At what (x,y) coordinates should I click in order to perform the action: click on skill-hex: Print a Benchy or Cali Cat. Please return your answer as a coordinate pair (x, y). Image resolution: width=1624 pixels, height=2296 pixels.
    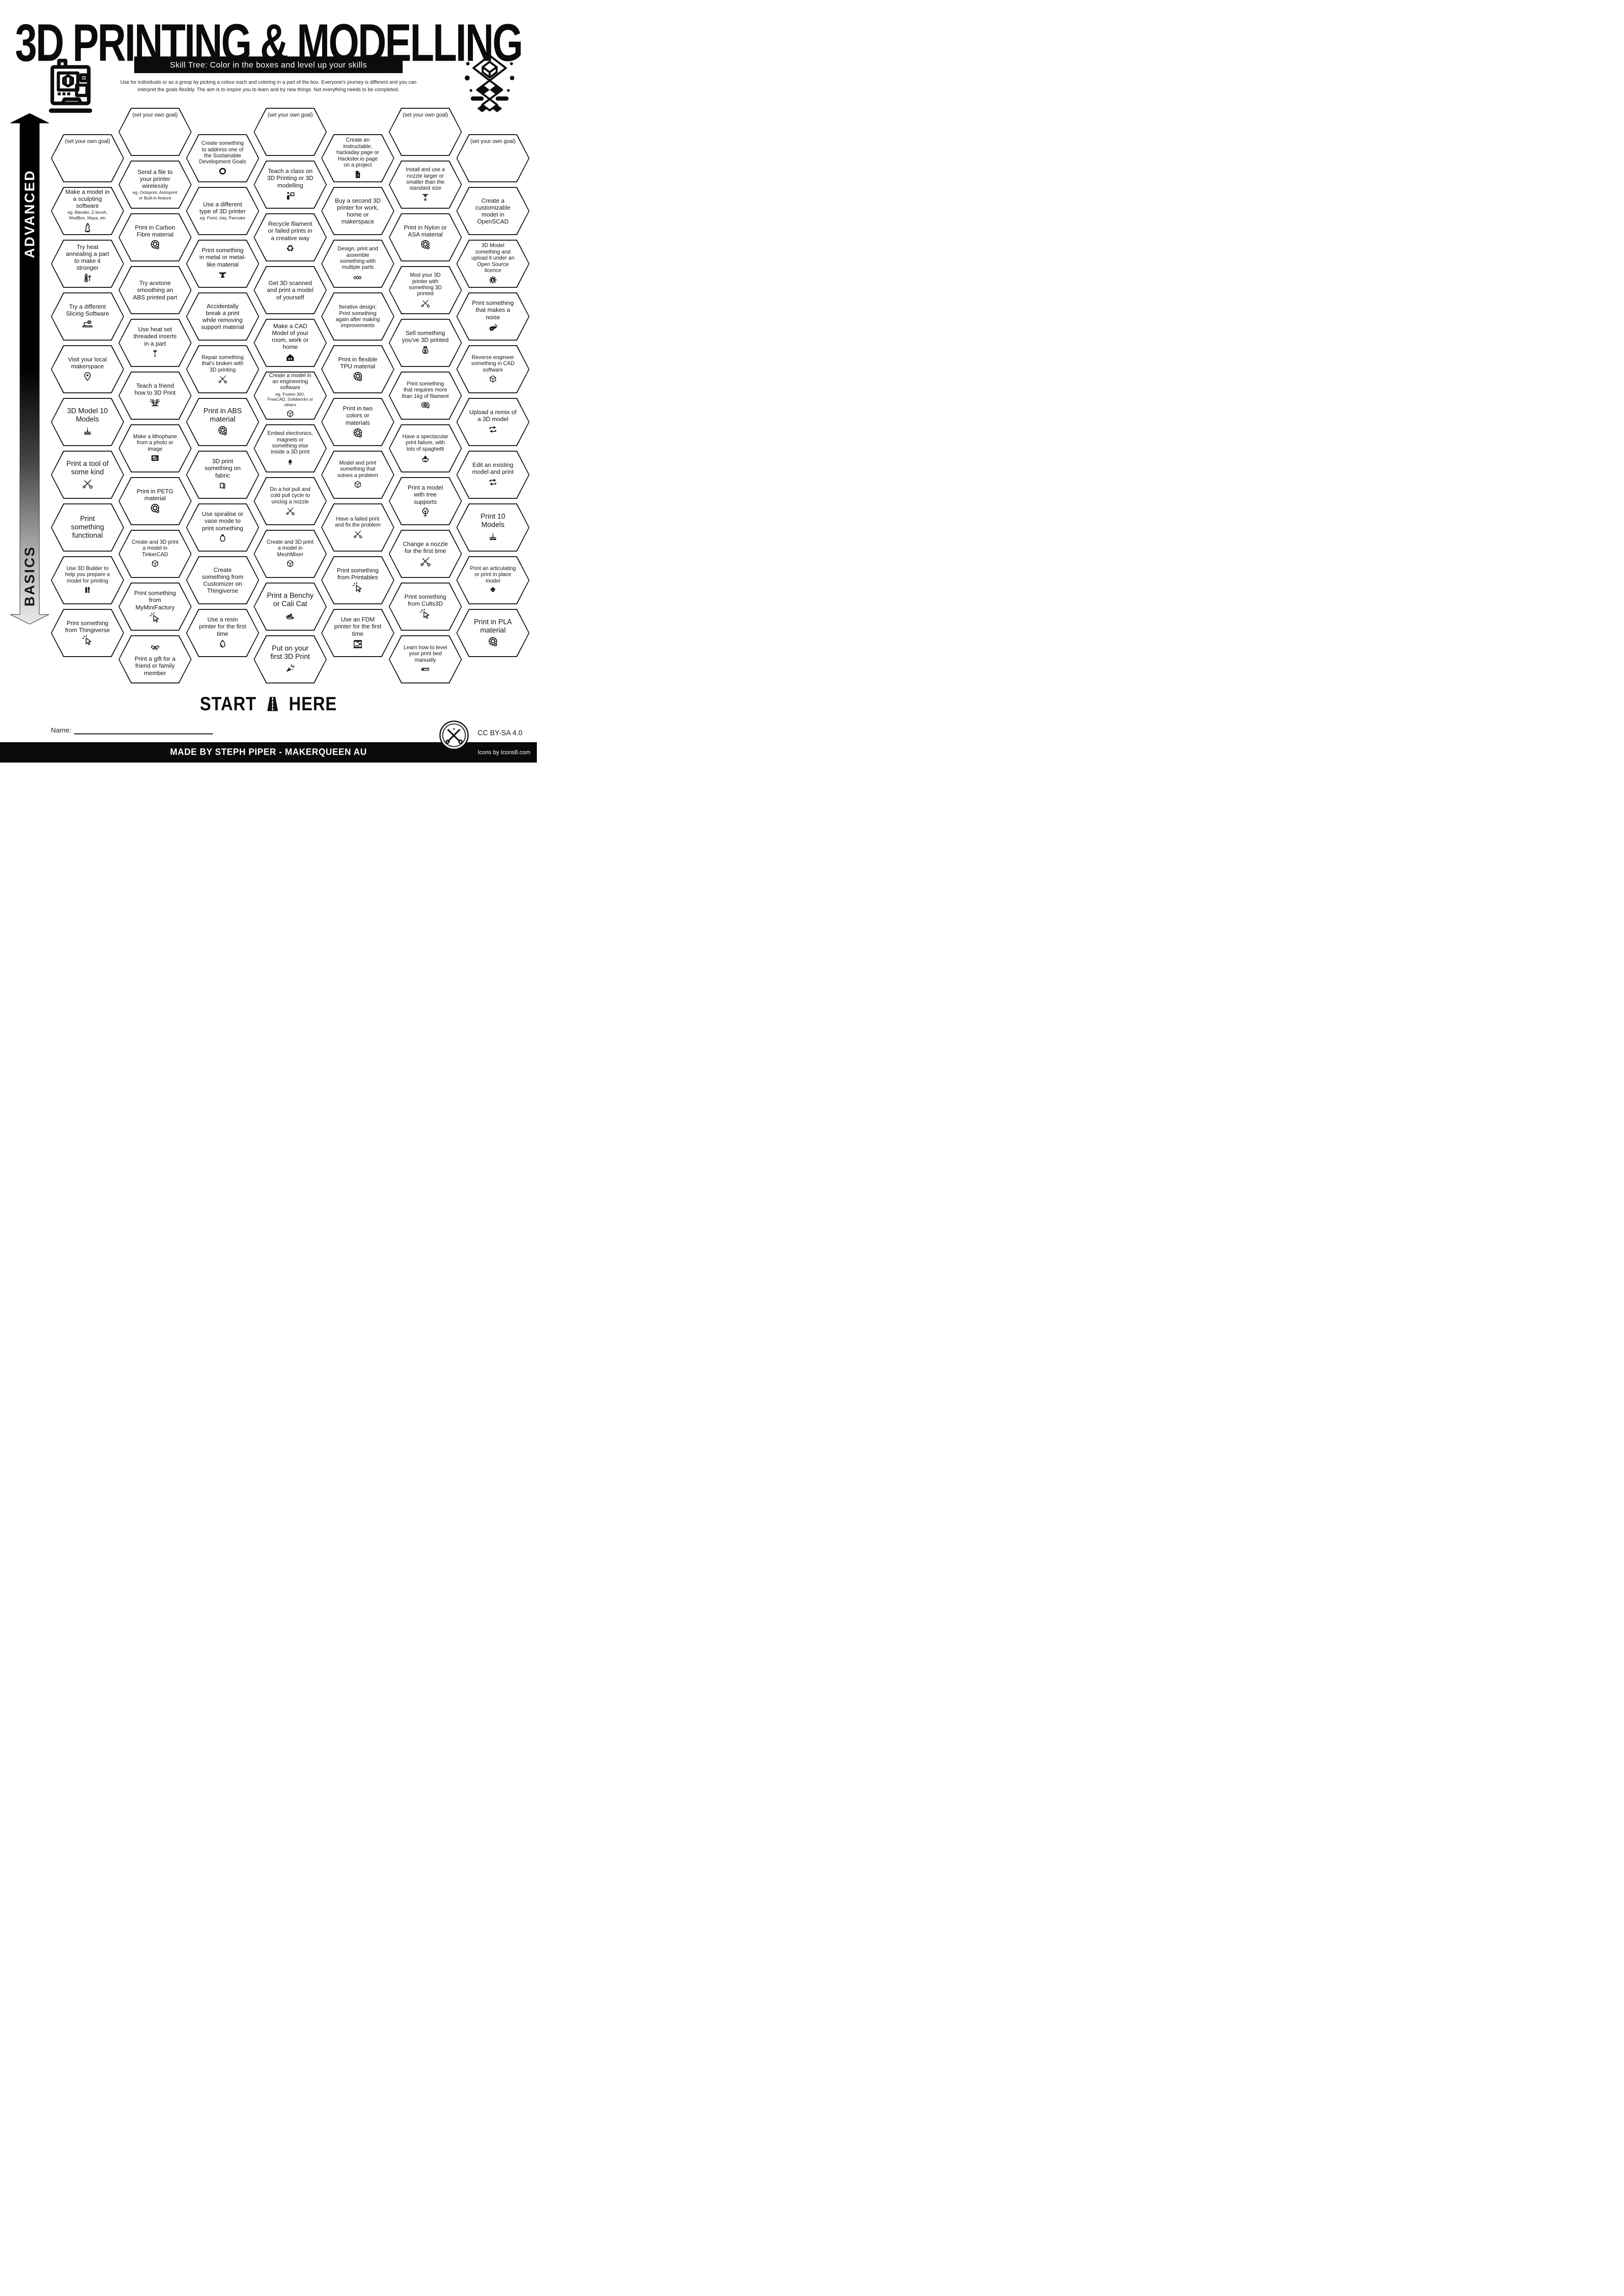
    Looking at the image, I should click on (290, 607).